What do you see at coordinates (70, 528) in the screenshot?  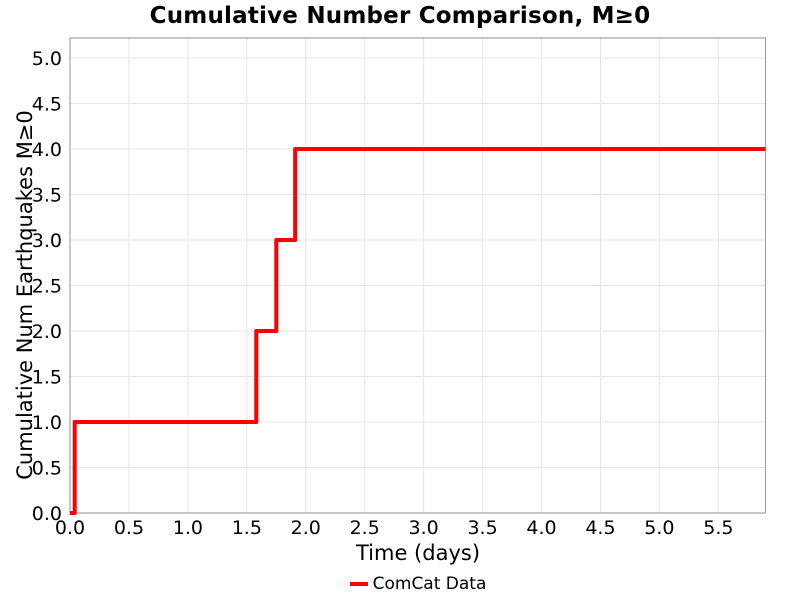 I see `x-tick-label: 0.0` at bounding box center [70, 528].